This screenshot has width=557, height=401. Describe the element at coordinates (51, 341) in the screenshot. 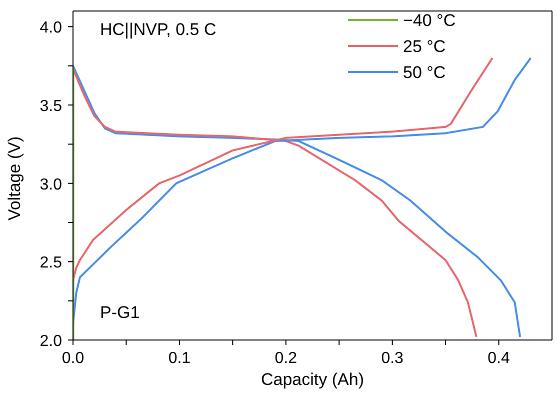

I see `y-tick-label: 2.0` at that location.